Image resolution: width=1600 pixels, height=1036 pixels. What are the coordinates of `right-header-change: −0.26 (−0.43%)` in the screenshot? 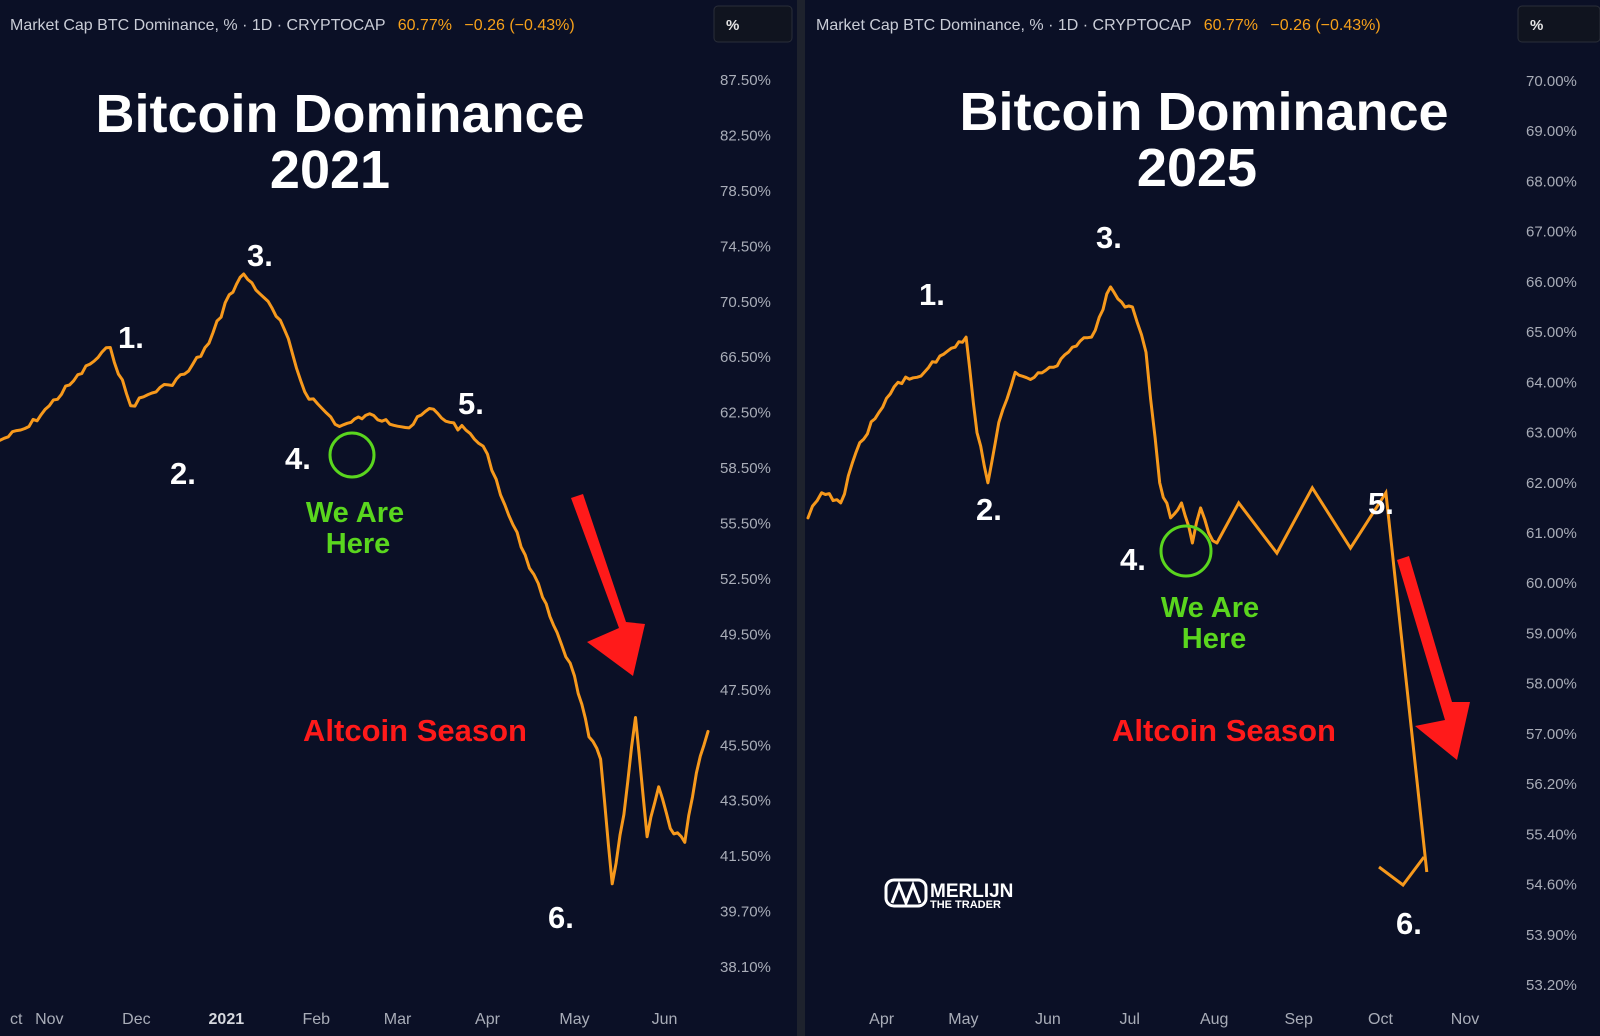 It's located at (1325, 25).